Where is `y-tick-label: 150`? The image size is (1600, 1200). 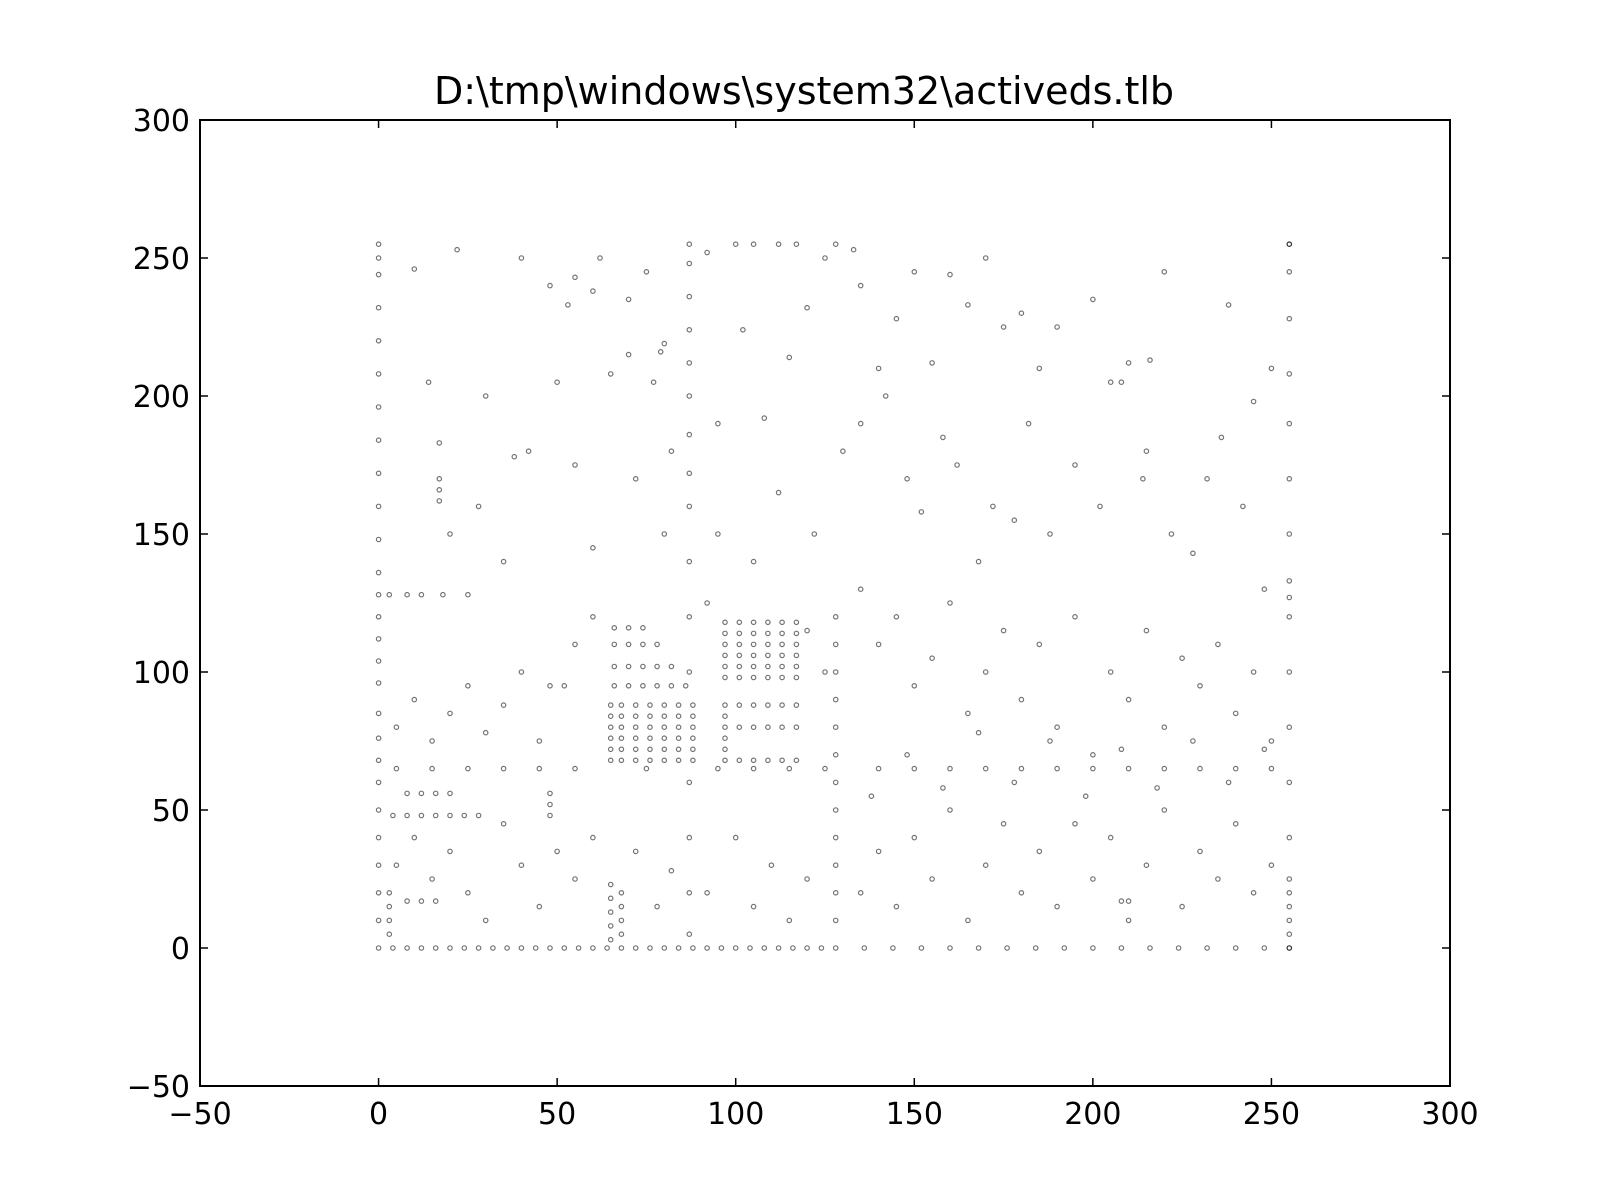
y-tick-label: 150 is located at coordinates (161, 535).